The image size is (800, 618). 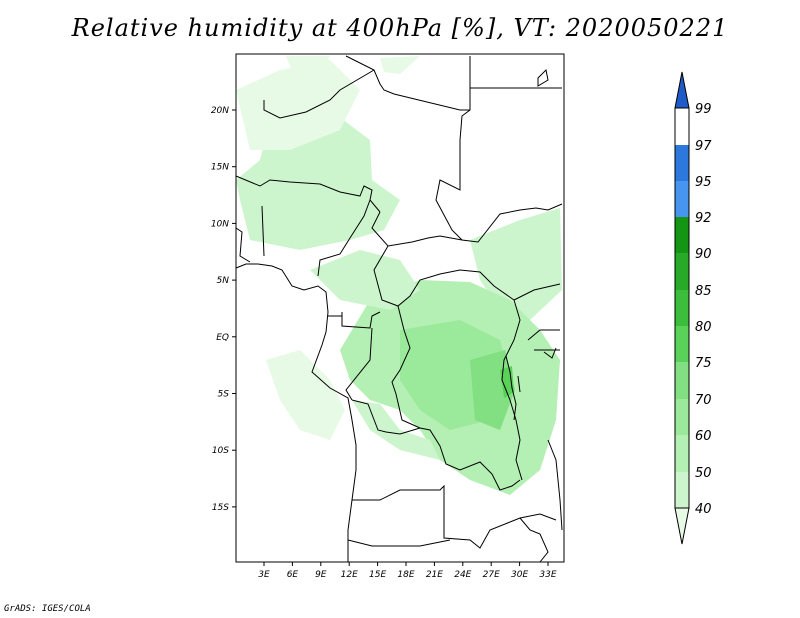 What do you see at coordinates (703, 182) in the screenshot?
I see `colorbar-label: 95` at bounding box center [703, 182].